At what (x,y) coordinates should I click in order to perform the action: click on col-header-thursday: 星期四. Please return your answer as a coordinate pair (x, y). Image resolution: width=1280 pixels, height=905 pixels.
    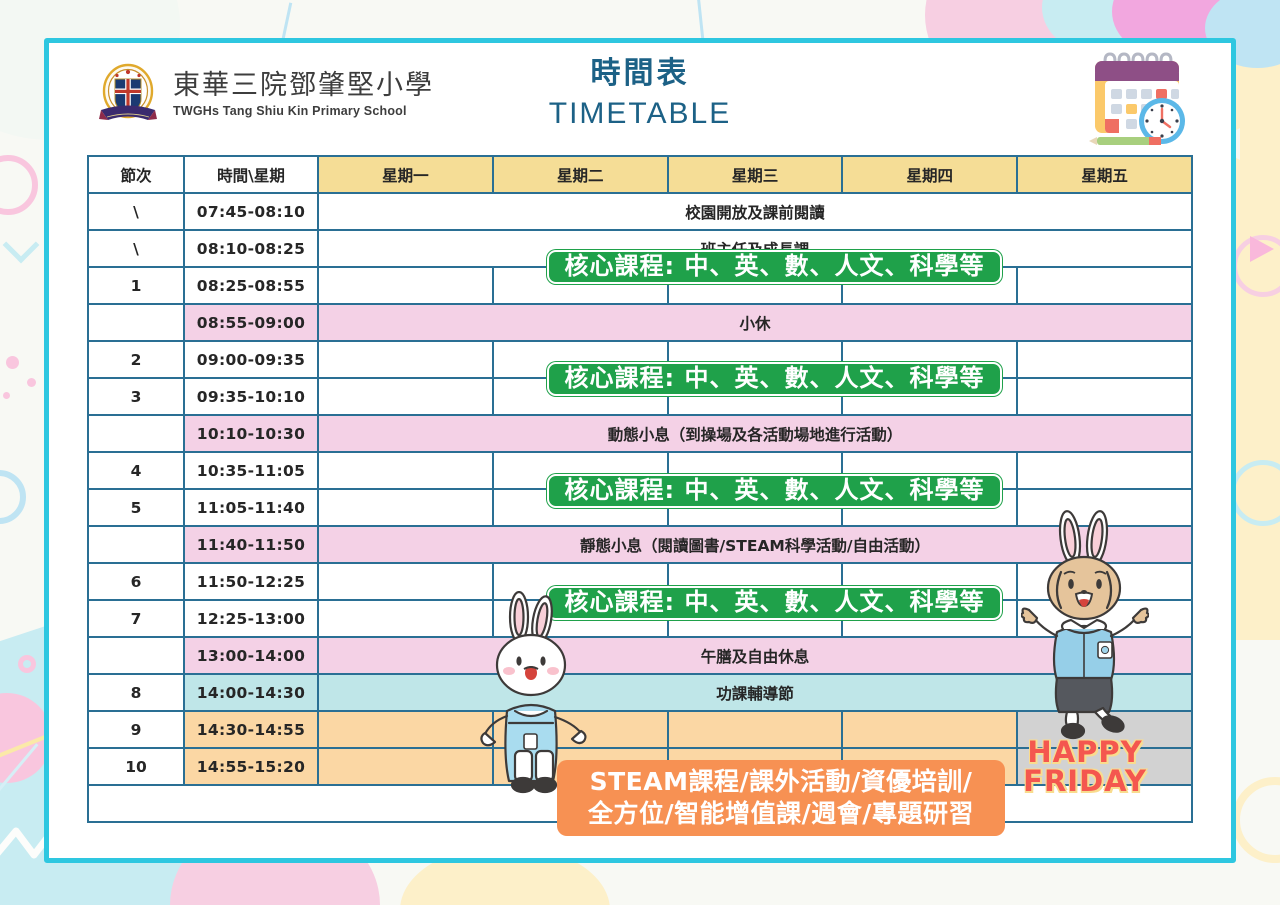
    Looking at the image, I should click on (930, 174).